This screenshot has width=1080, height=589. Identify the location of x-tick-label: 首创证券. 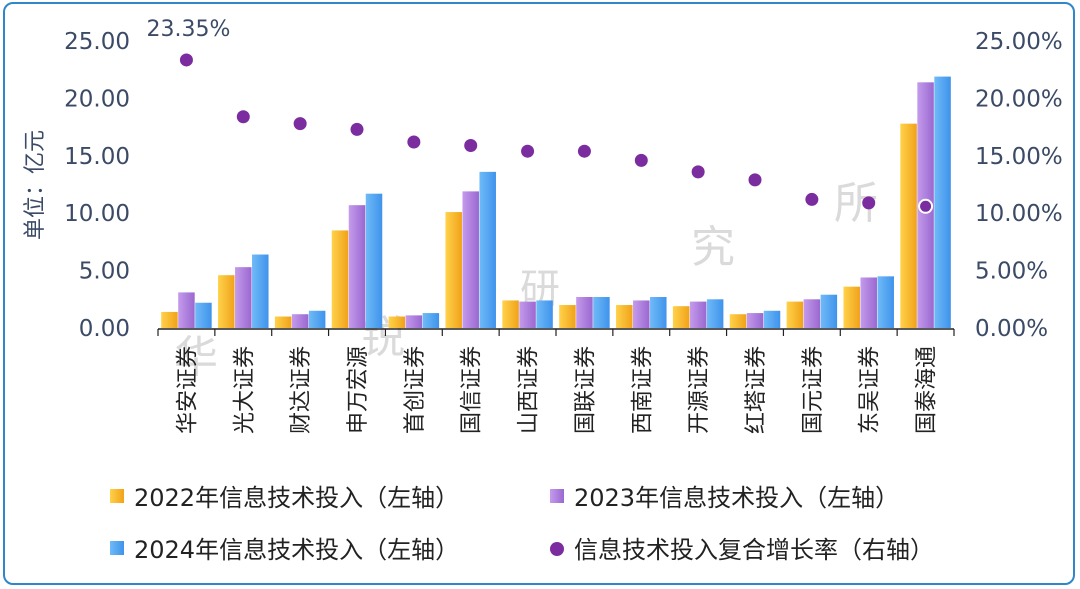
(415, 390).